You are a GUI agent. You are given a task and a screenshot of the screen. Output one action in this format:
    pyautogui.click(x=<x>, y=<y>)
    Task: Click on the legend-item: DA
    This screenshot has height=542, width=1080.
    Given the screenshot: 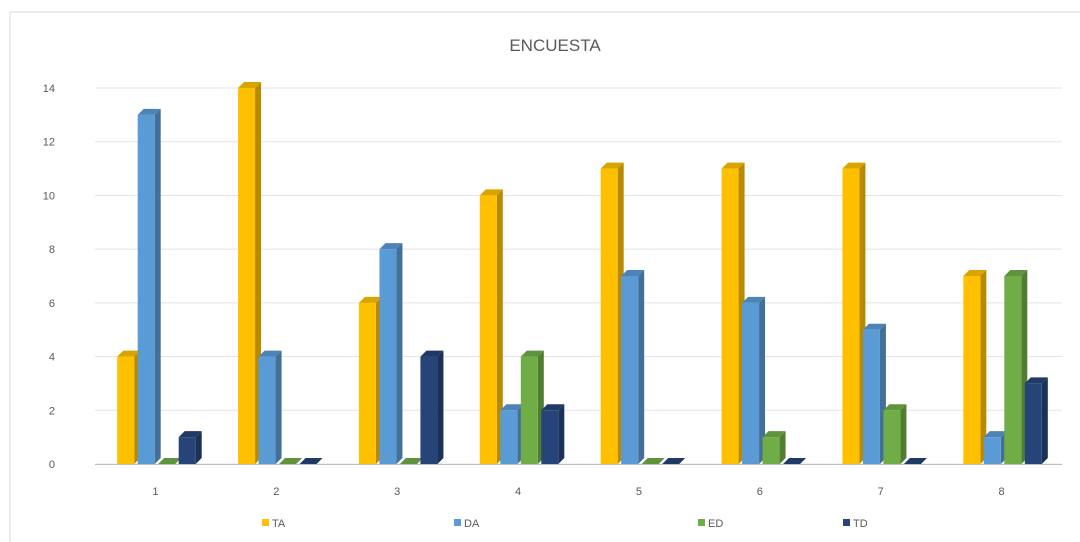 What is the action you would take?
    pyautogui.click(x=467, y=524)
    